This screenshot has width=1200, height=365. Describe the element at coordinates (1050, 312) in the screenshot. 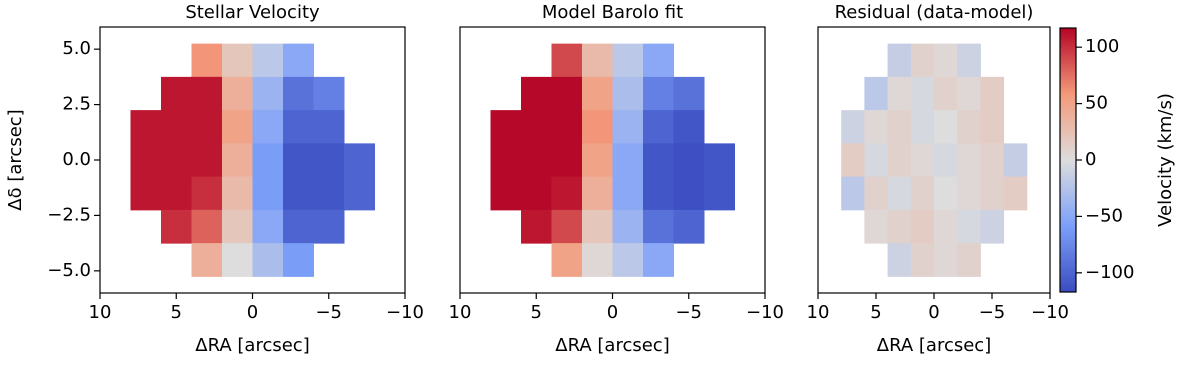

I see `x-tick-label: −10` at that location.